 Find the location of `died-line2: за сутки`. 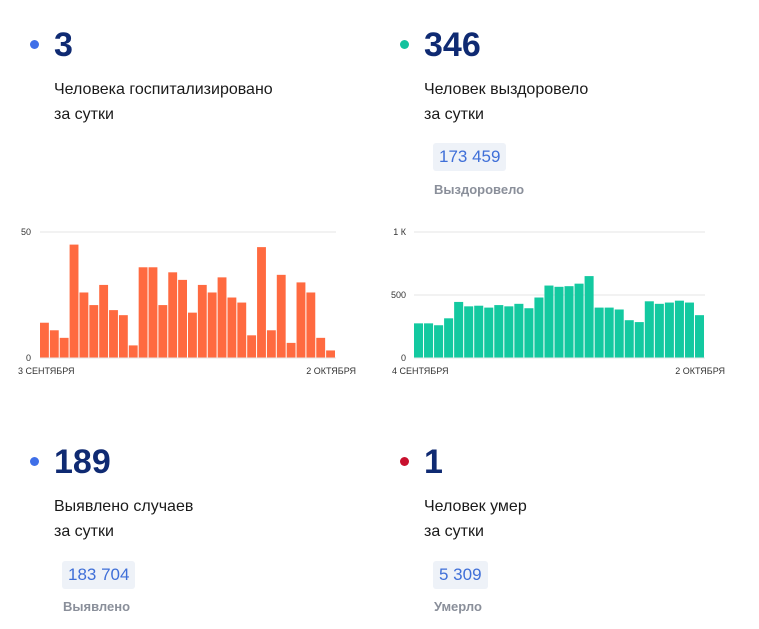

died-line2: за сутки is located at coordinates (454, 531).